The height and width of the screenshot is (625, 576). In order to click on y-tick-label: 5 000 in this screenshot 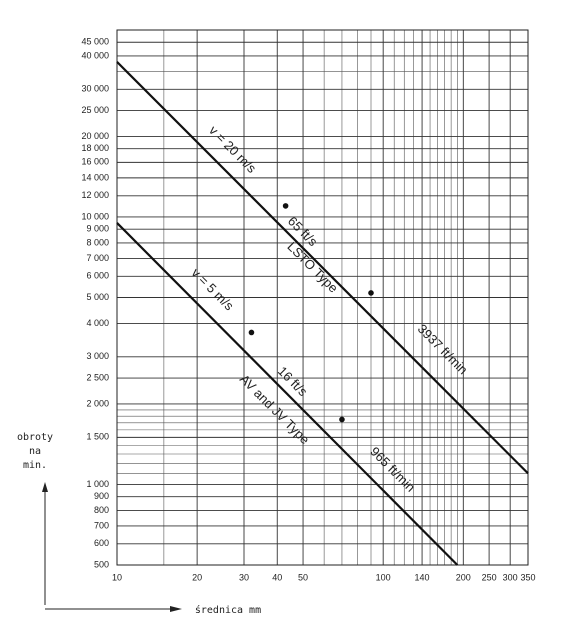, I will do `click(97, 297)`.